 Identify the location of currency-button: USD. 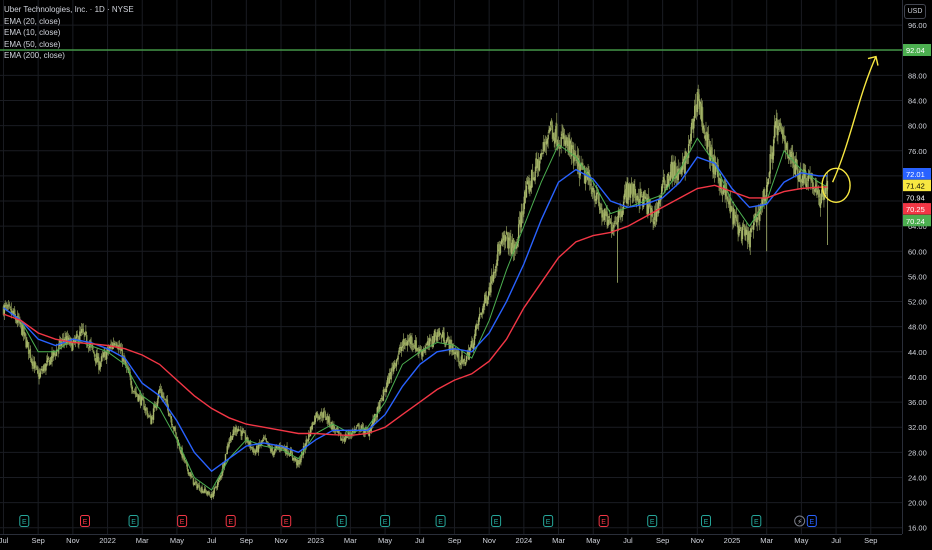
(915, 11).